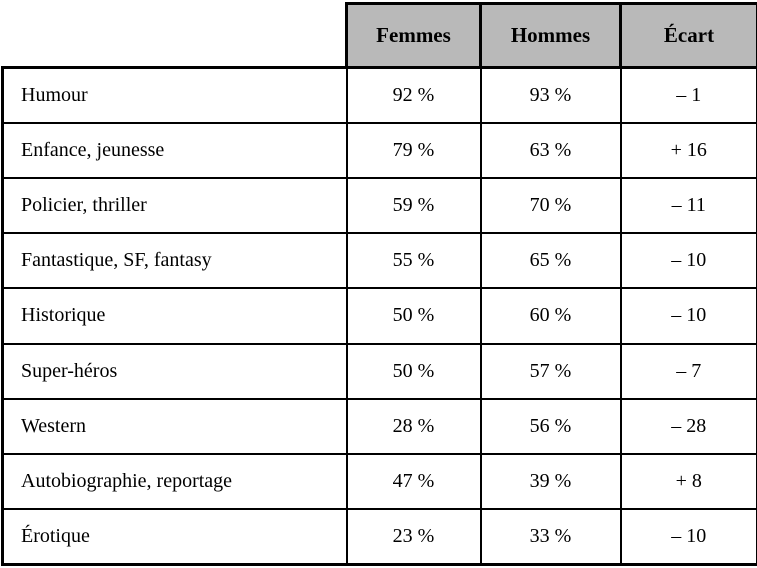 The width and height of the screenshot is (757, 568). I want to click on table-row: Érotique 23 % 33 % – 10, so click(379, 537).